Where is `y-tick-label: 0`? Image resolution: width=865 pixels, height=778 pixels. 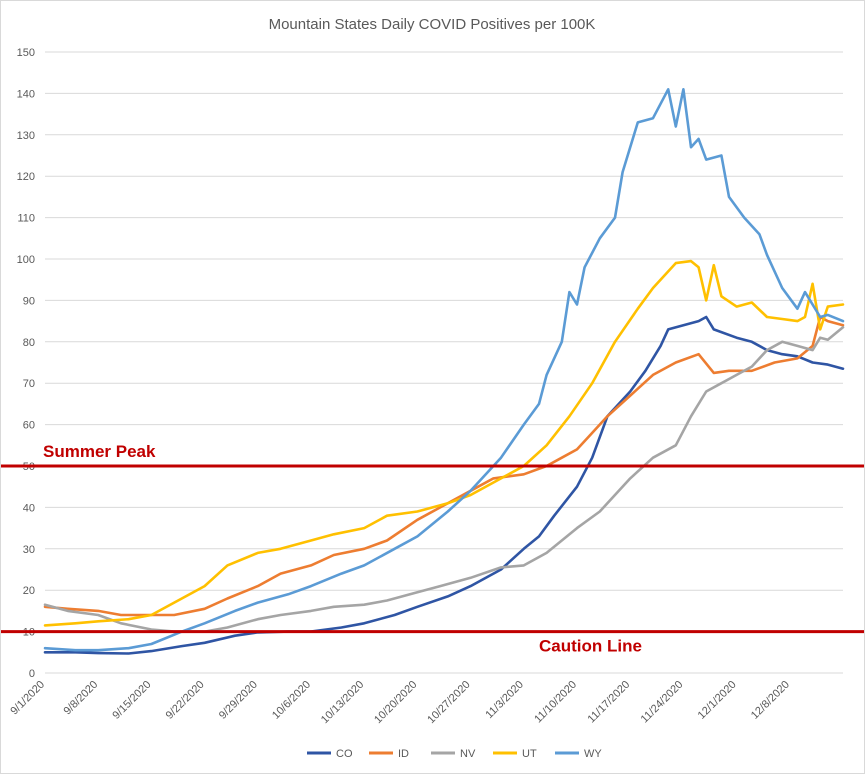
y-tick-label: 0 is located at coordinates (32, 674).